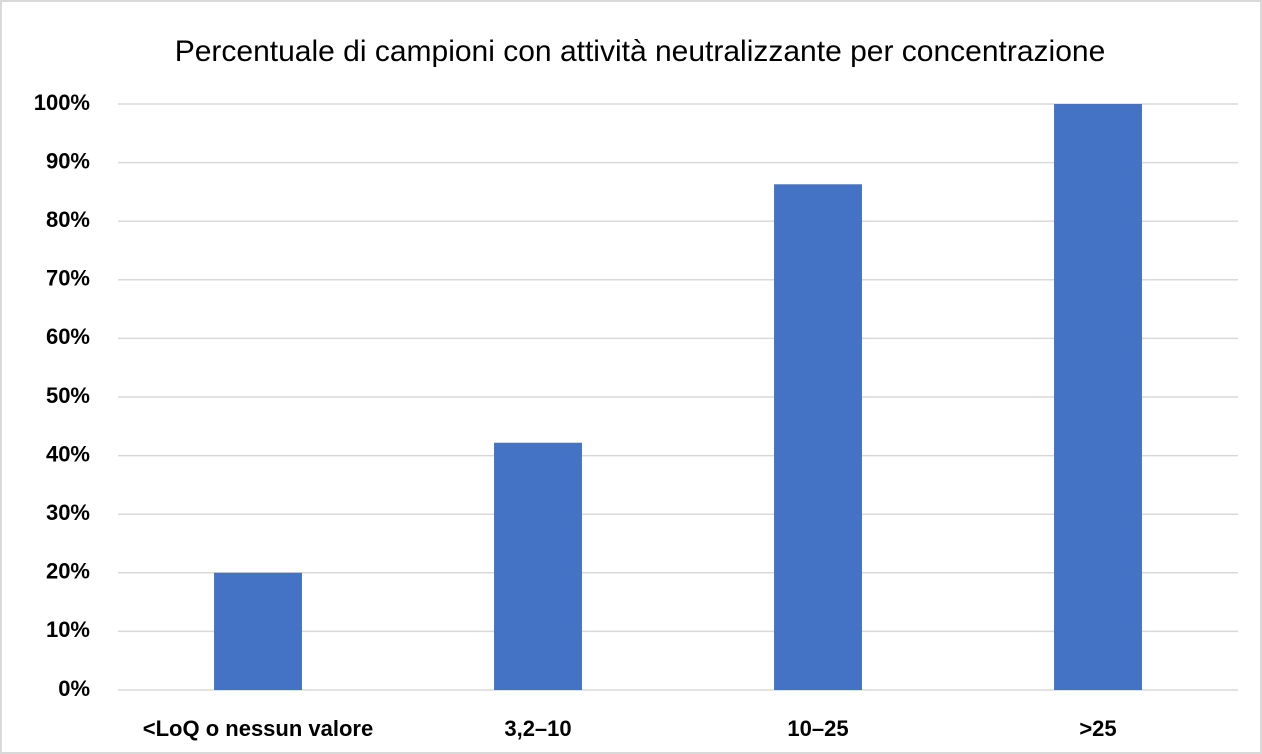 This screenshot has height=754, width=1262. Describe the element at coordinates (1097, 728) in the screenshot. I see `x-tick-label: >25` at that location.